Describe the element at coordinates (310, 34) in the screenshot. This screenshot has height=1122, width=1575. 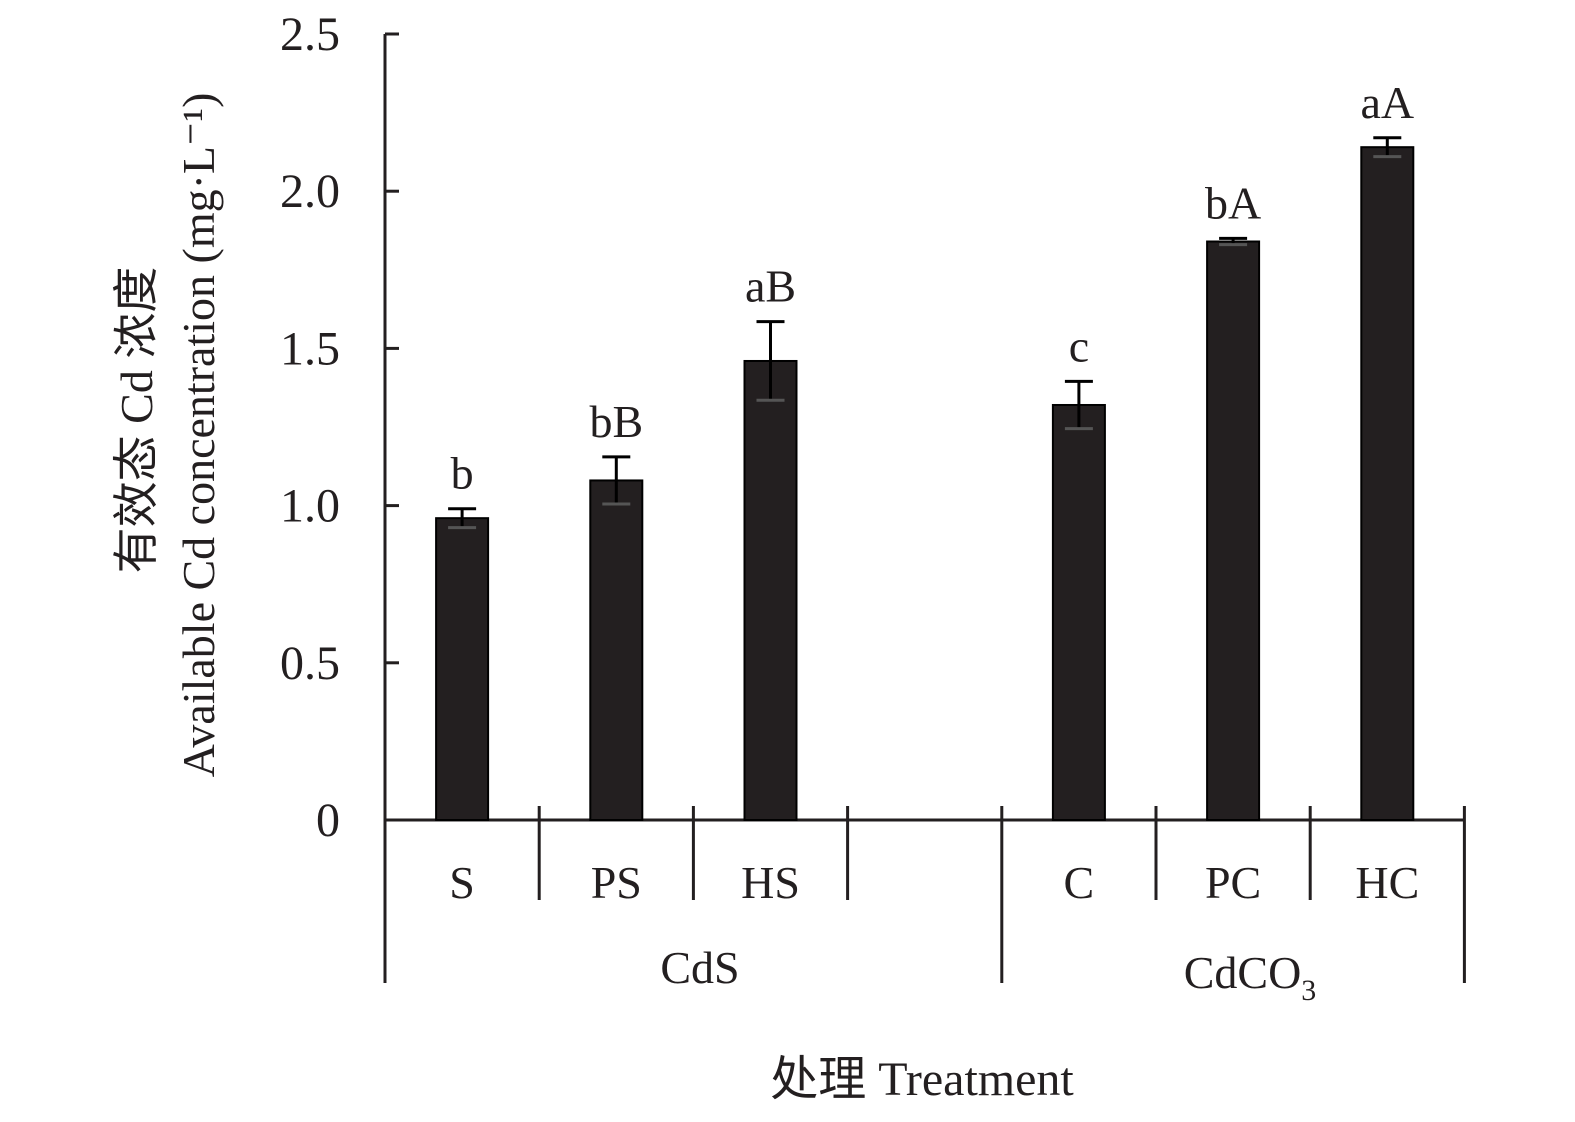
I see `y-tick-label: 2.5` at that location.